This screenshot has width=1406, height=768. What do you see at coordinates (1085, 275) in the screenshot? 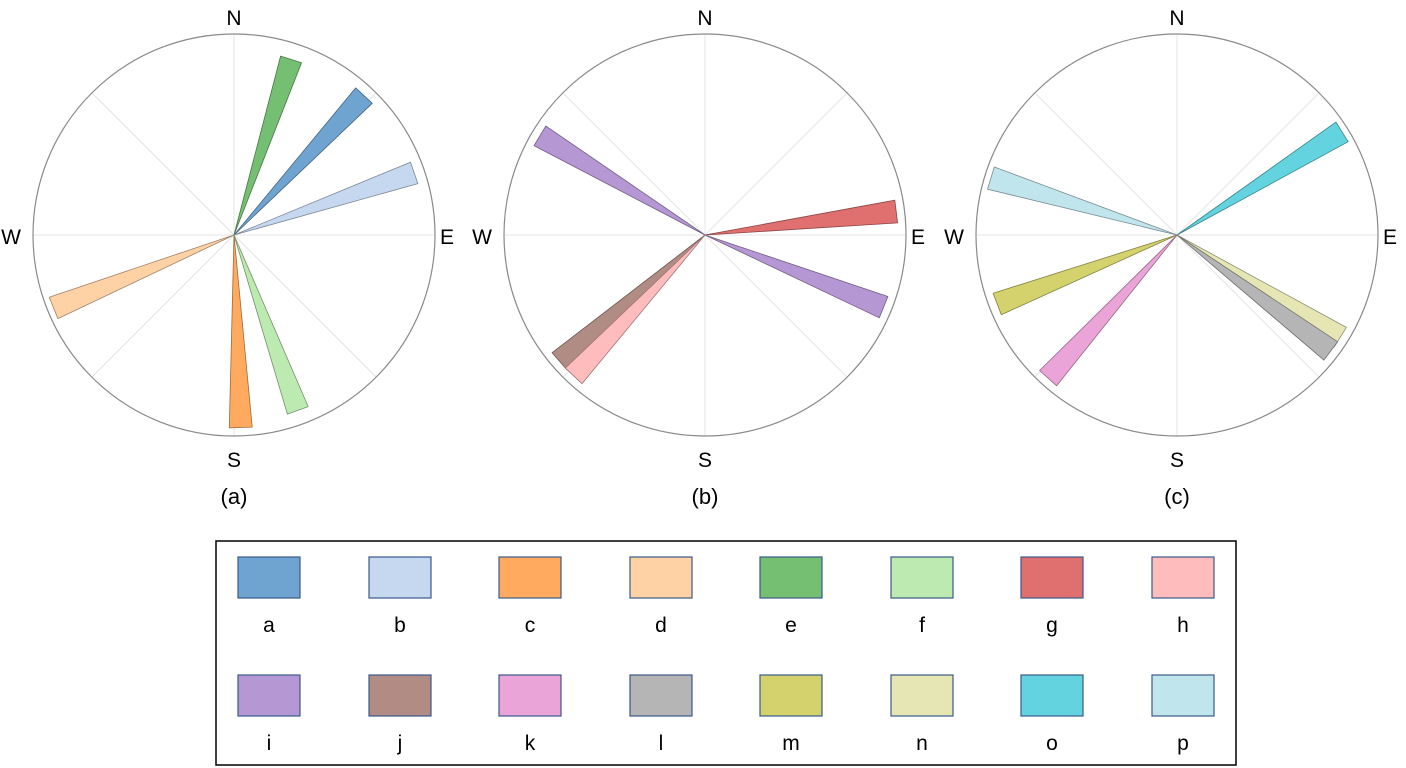
I see `wedge-m` at bounding box center [1085, 275].